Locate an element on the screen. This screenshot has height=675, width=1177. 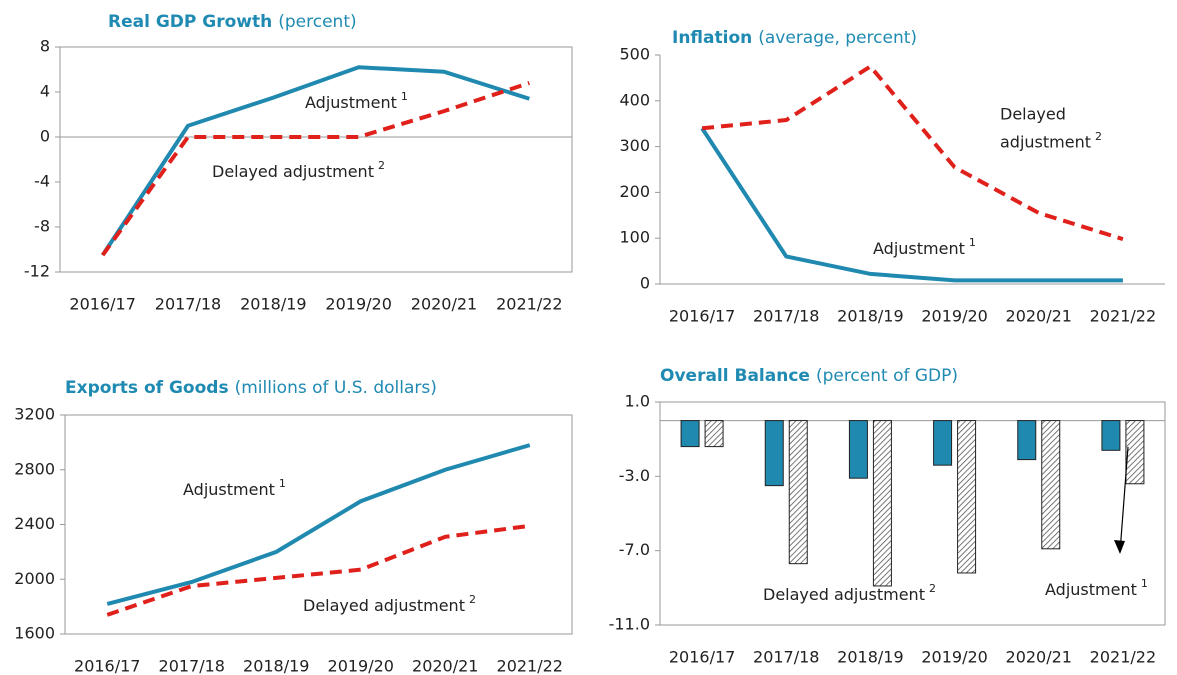
title-sub: (percent of GDP) is located at coordinates (887, 376).